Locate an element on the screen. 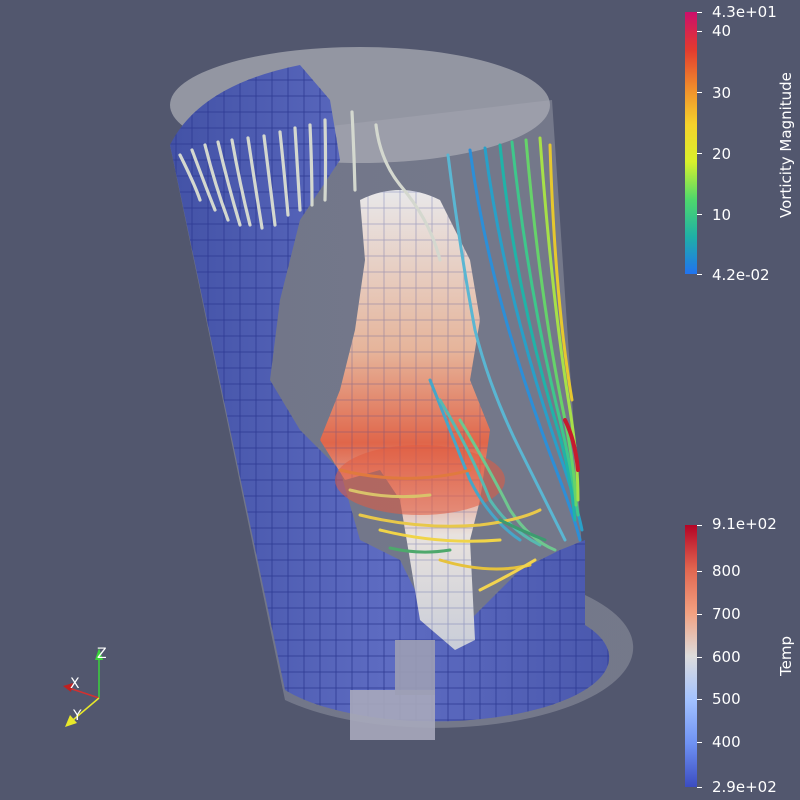 The width and height of the screenshot is (800, 800). vorticity-max-label: 4.3e+01 is located at coordinates (744, 12).